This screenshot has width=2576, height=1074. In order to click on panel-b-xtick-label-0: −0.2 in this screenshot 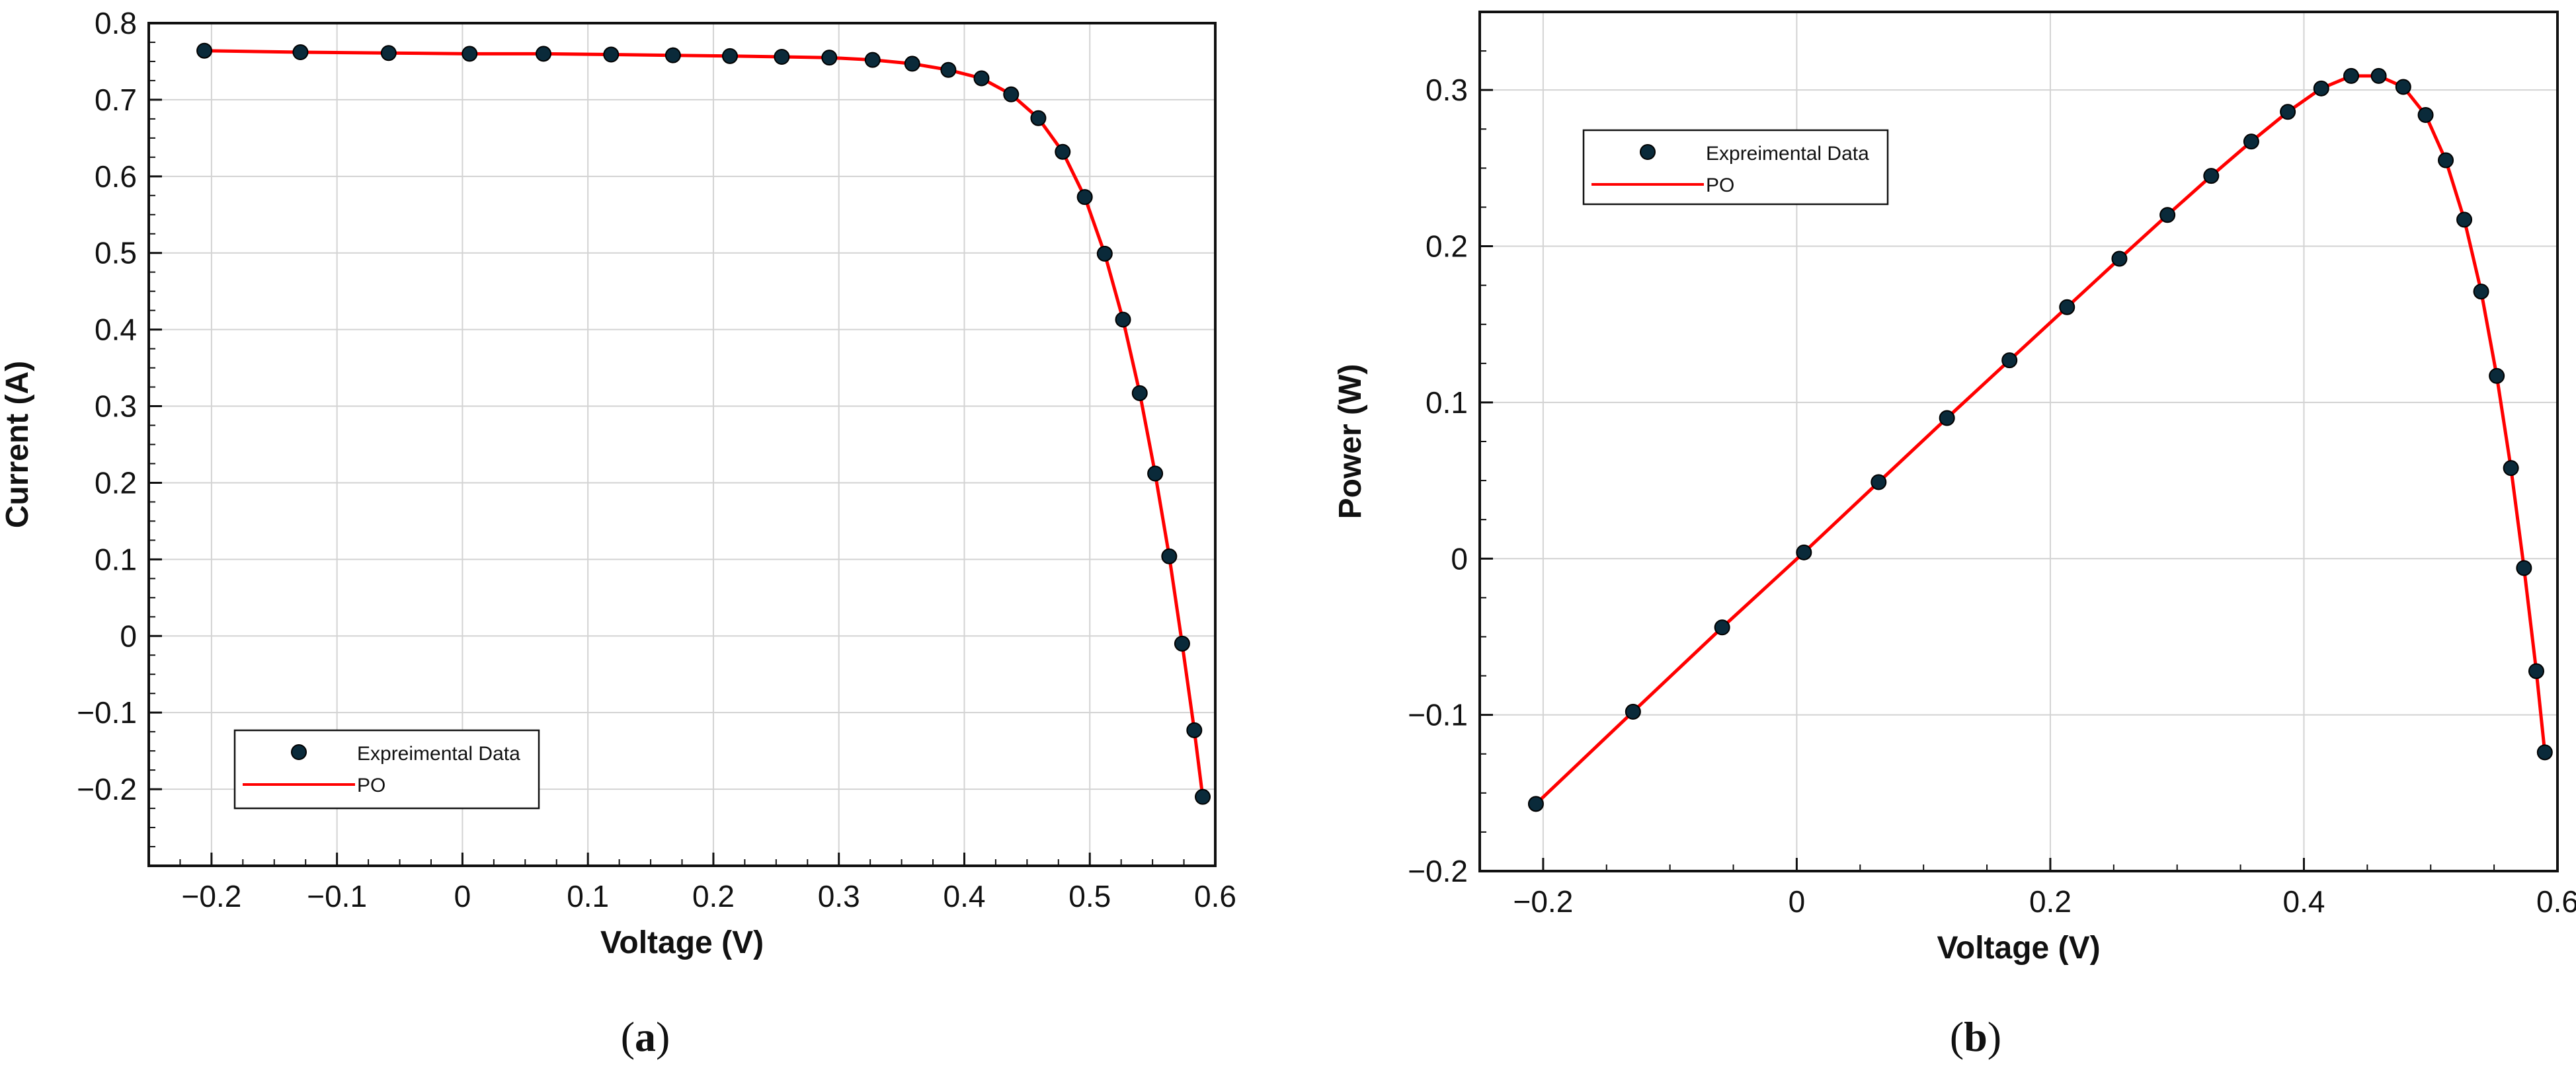, I will do `click(1543, 901)`.